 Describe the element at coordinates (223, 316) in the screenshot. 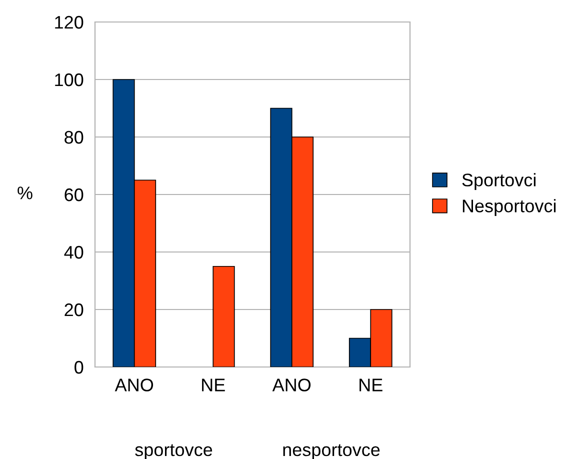

I see `bar` at that location.